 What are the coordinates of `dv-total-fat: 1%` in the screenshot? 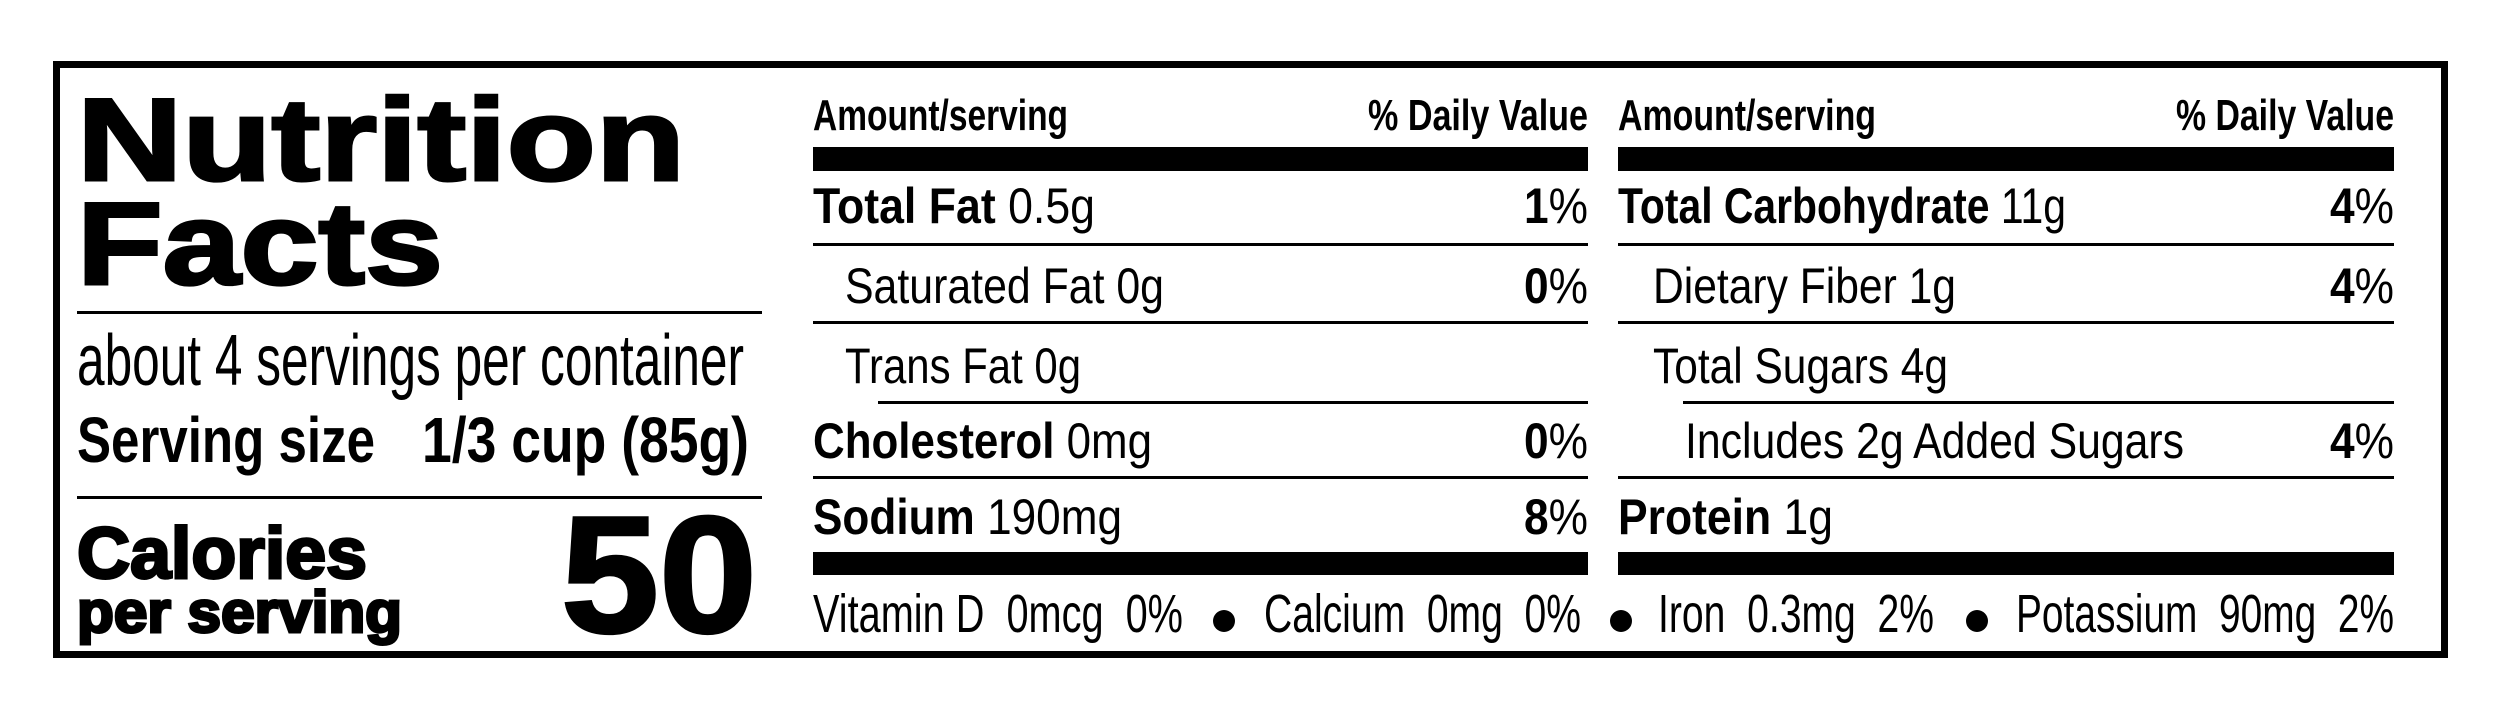 It's located at (1556, 206).